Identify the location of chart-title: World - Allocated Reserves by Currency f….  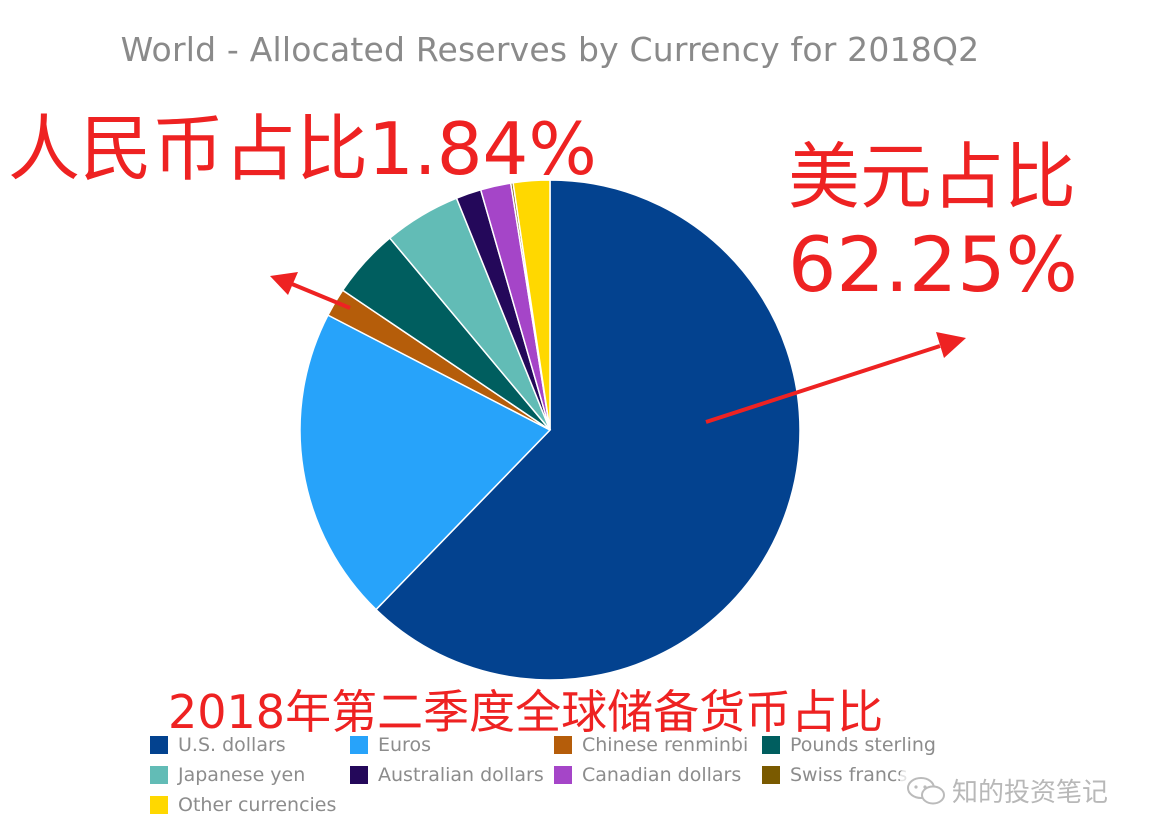
(550, 49).